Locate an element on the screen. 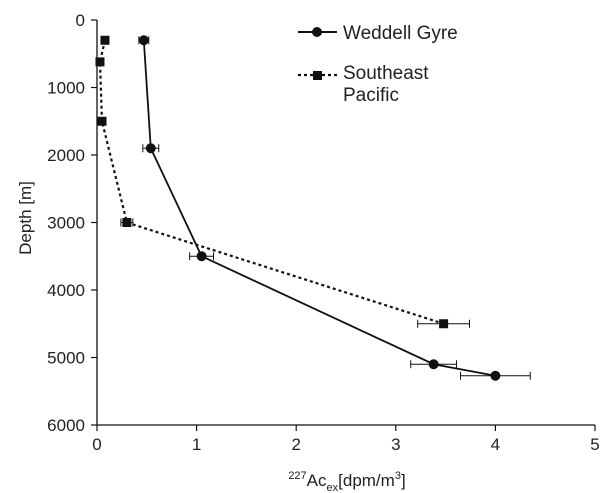 The height and width of the screenshot is (493, 605). y-tick-label-2: 2000 is located at coordinates (66, 155).